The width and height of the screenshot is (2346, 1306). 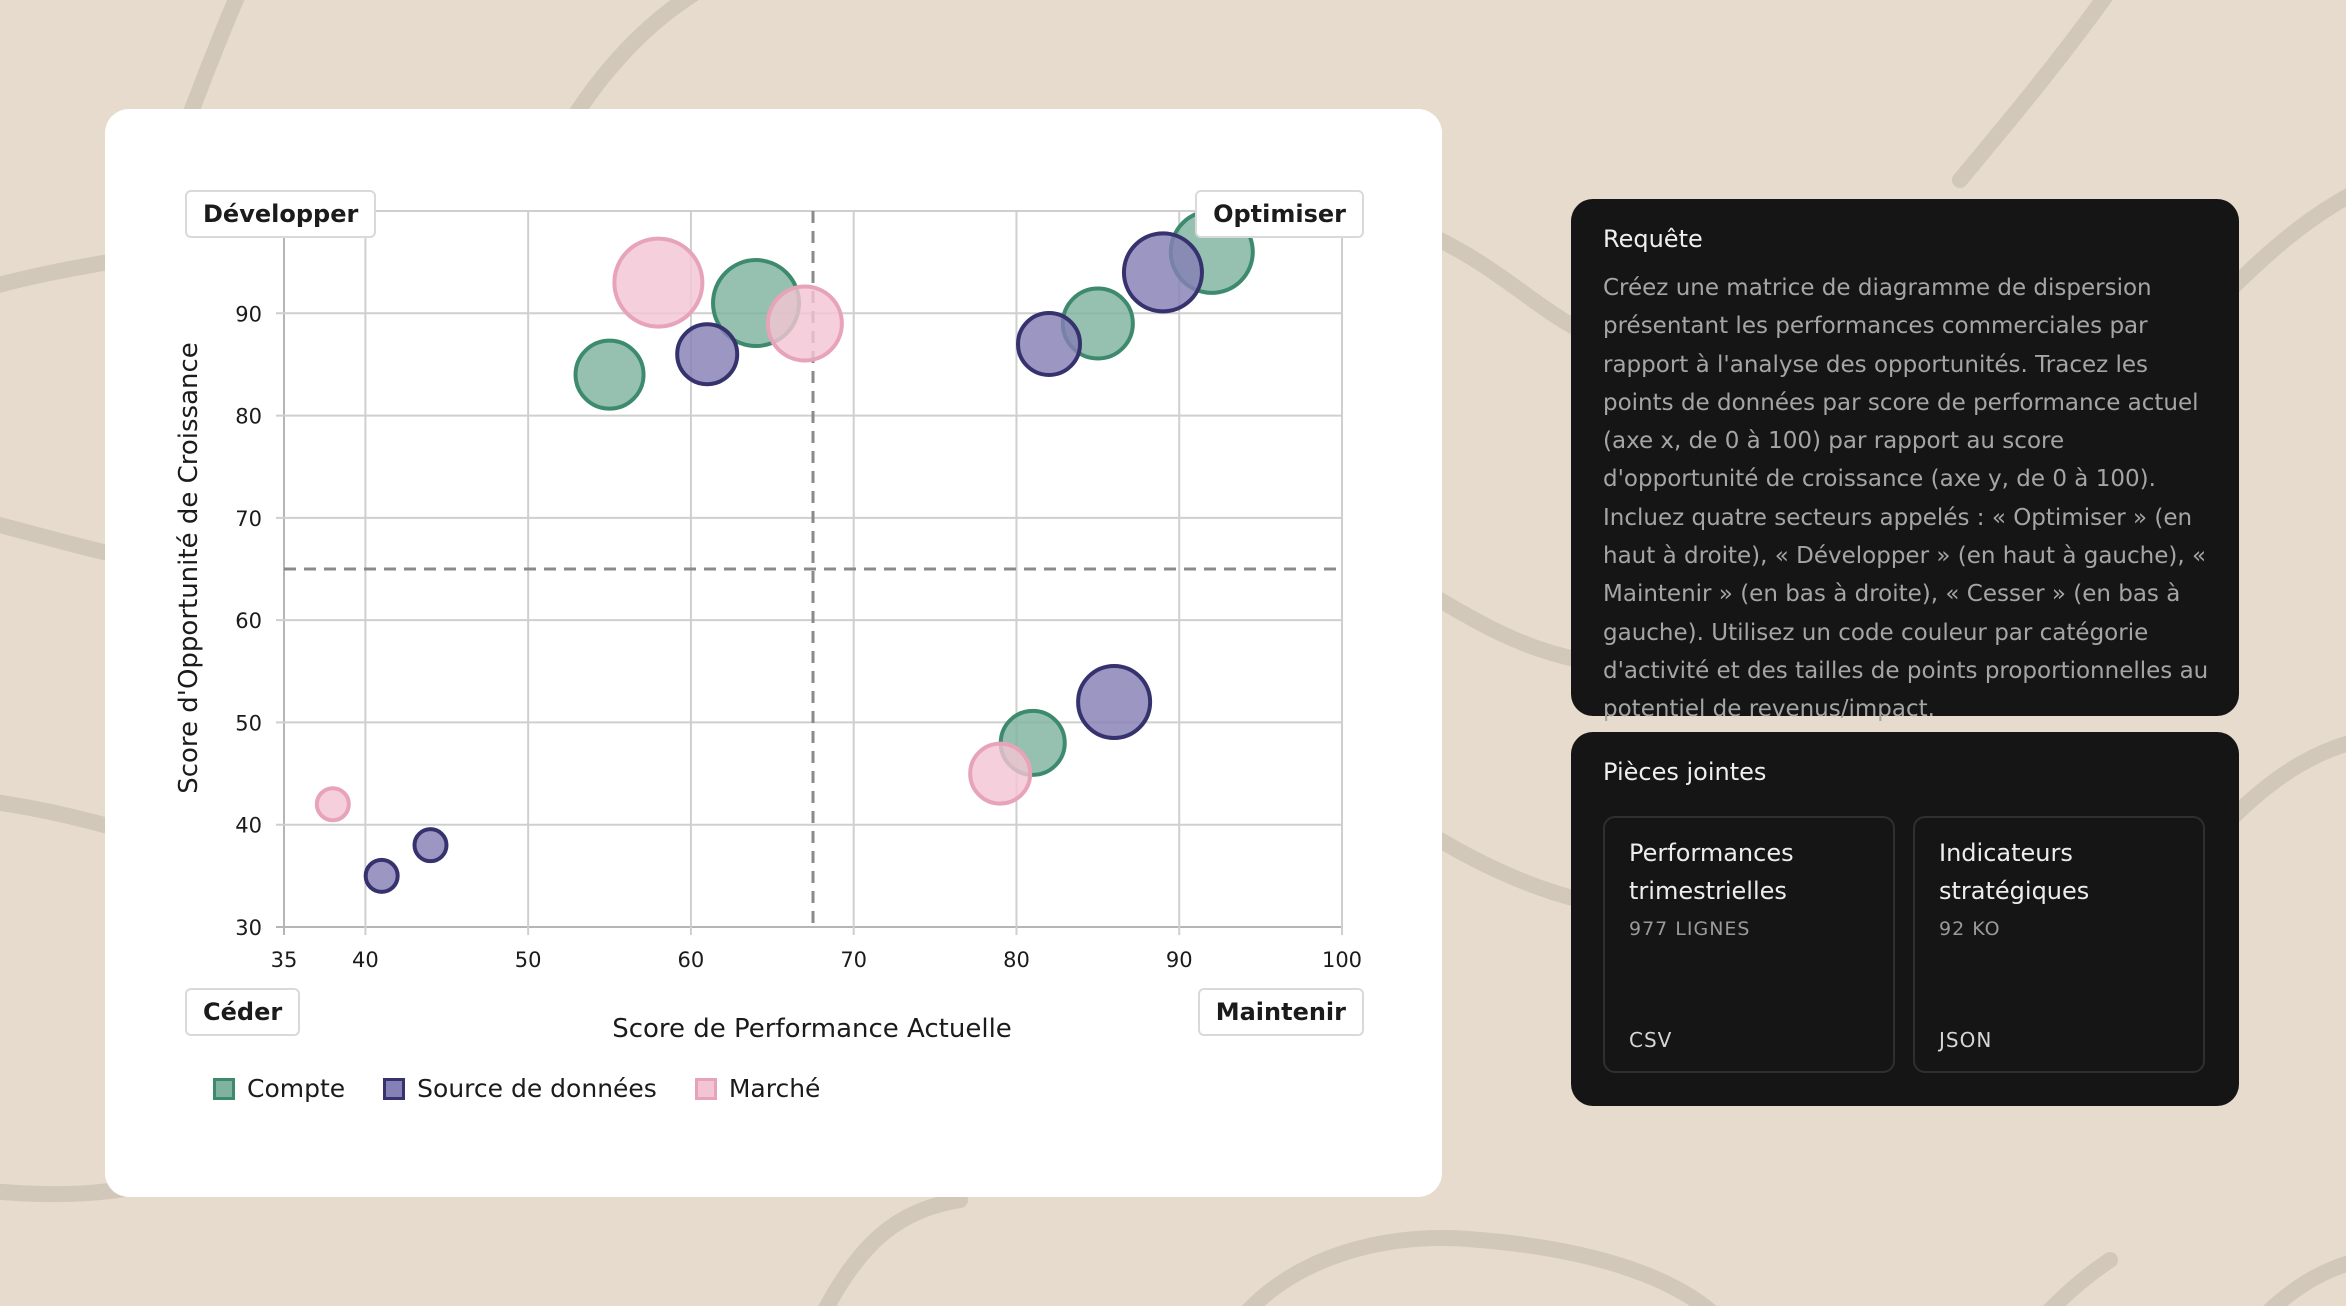 What do you see at coordinates (1016, 960) in the screenshot?
I see `x-tick-label: 80` at bounding box center [1016, 960].